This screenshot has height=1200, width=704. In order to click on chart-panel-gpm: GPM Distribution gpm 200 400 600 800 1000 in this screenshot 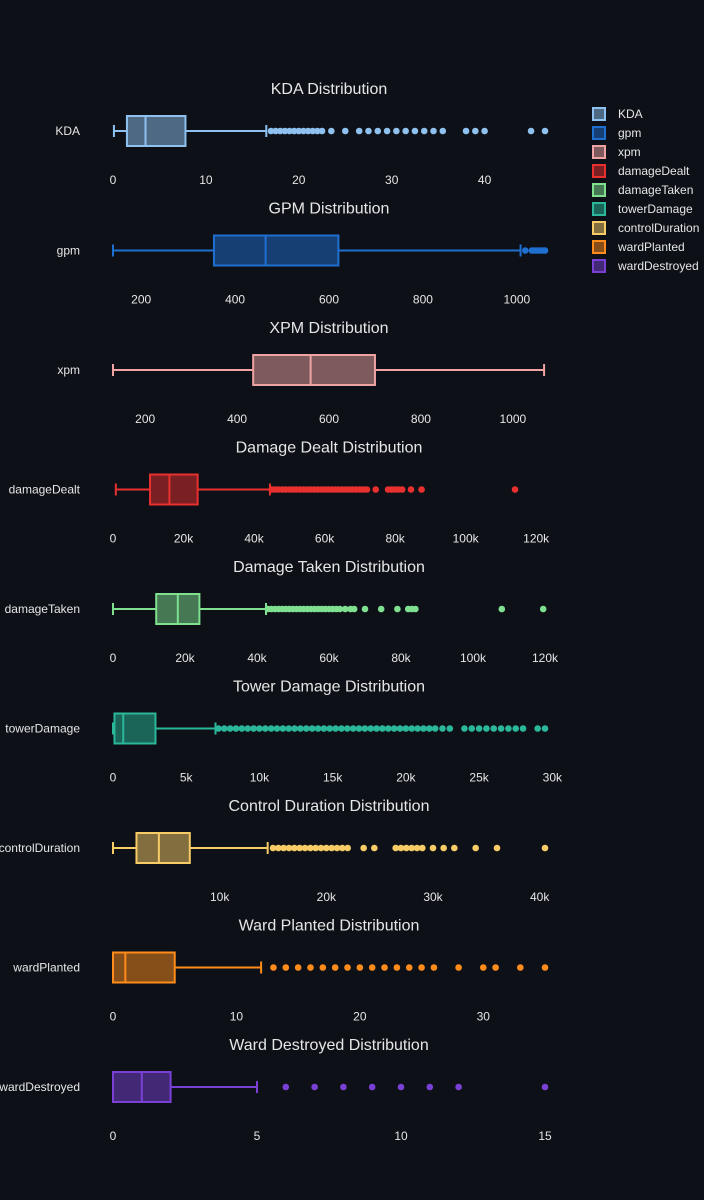, I will do `click(303, 254)`.